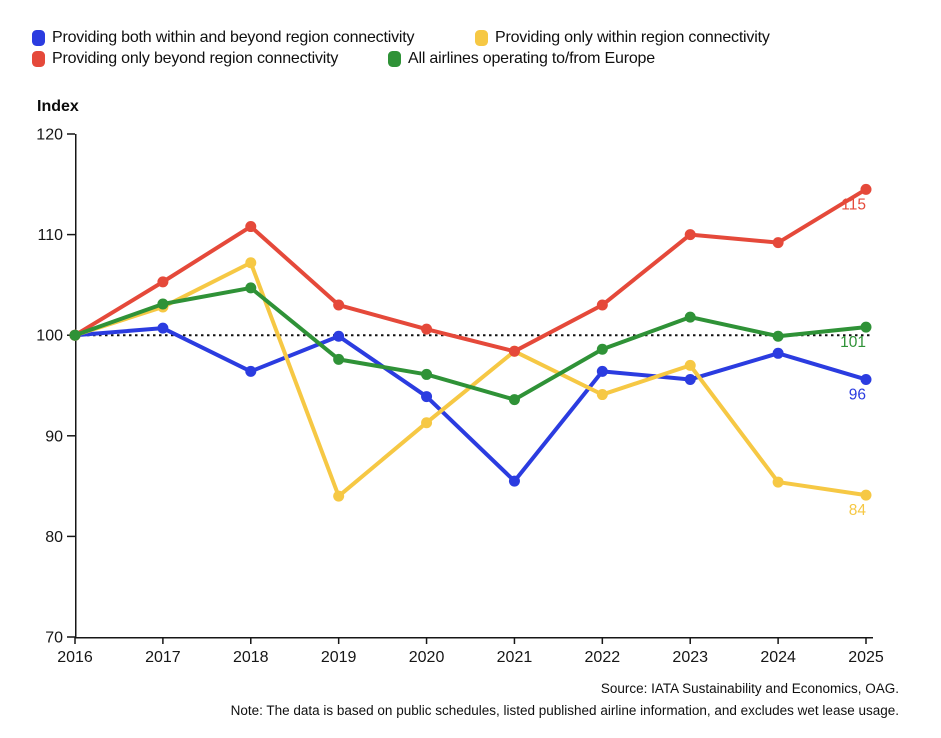 Image resolution: width=941 pixels, height=738 pixels. I want to click on y-tick-label: 80, so click(54, 537).